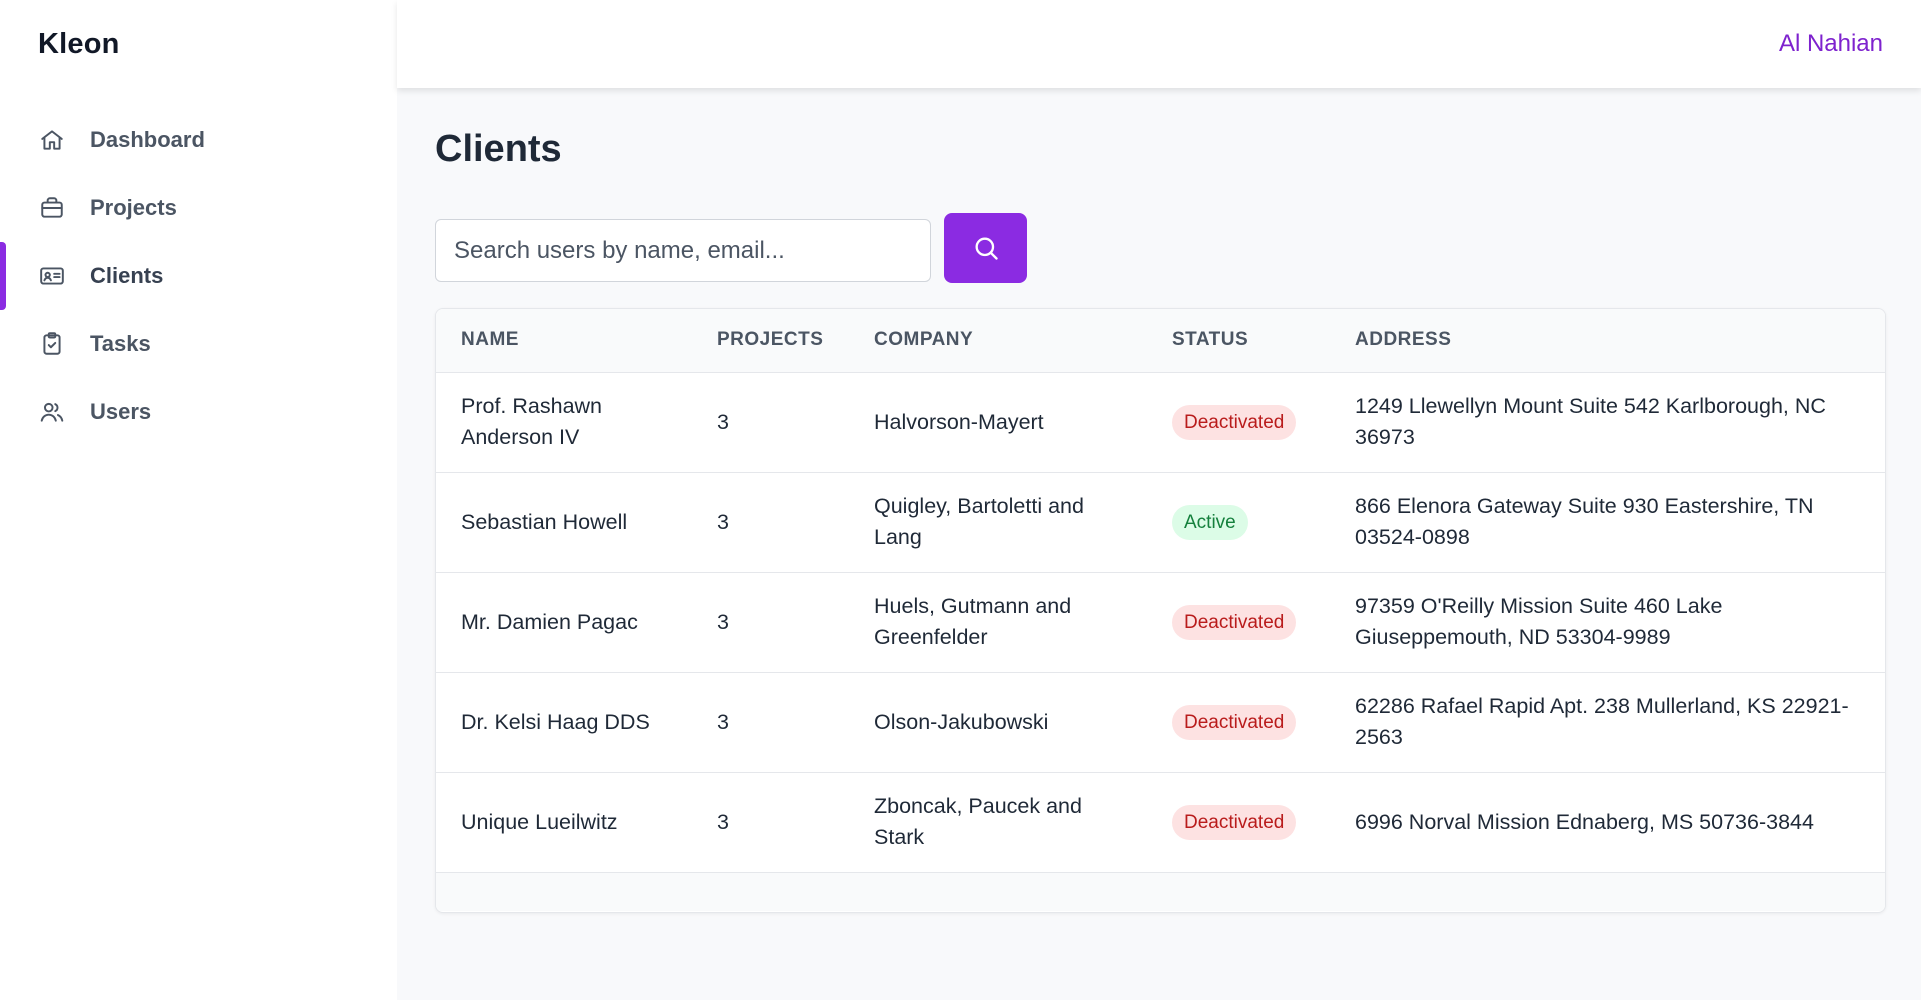  I want to click on sidebar-item-label: Tasks, so click(120, 343).